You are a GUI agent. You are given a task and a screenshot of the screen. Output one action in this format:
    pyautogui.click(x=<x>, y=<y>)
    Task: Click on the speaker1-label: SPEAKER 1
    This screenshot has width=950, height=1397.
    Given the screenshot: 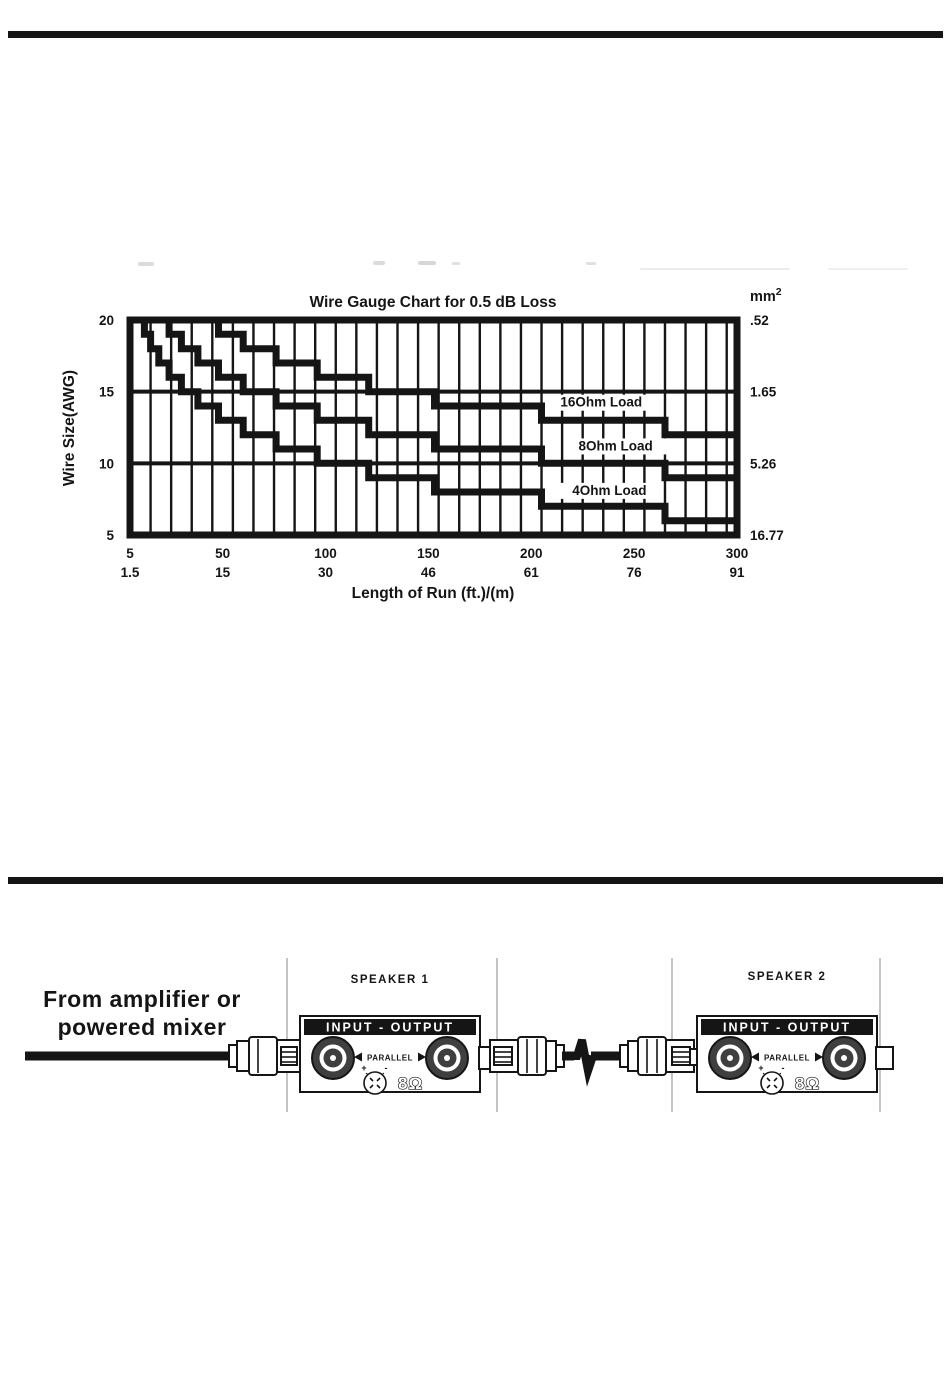 What is the action you would take?
    pyautogui.click(x=390, y=980)
    